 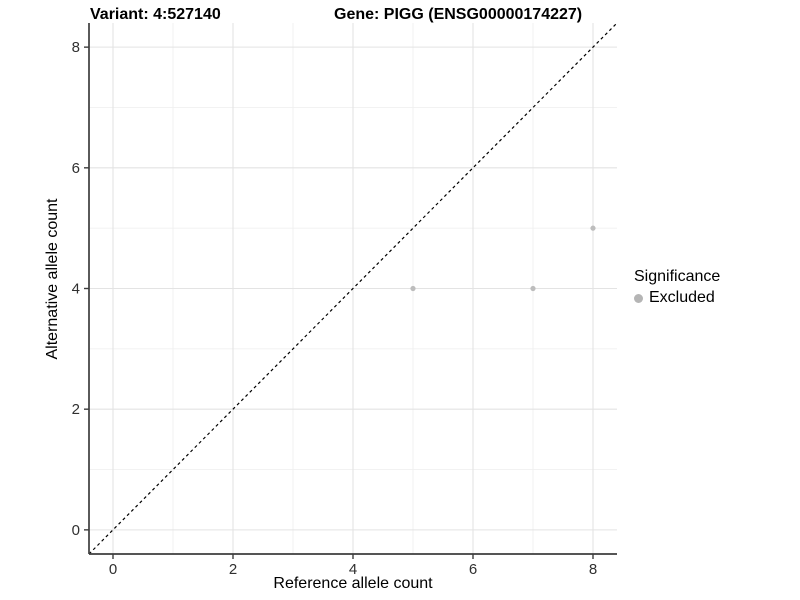 What do you see at coordinates (113, 569) in the screenshot?
I see `x-tick-label: 0` at bounding box center [113, 569].